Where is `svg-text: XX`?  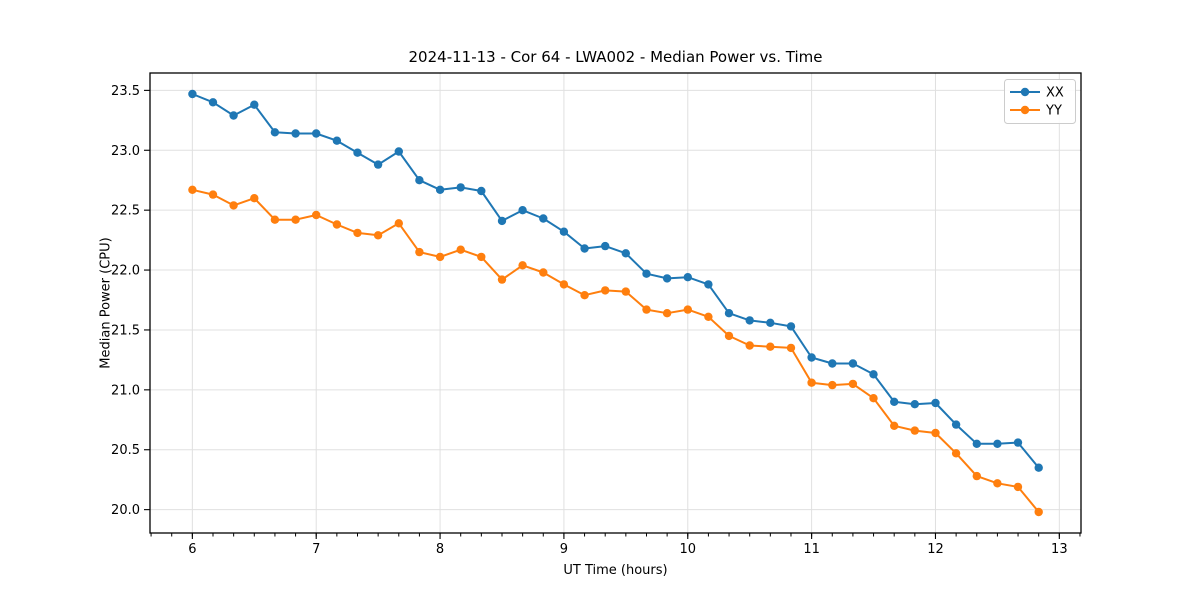 svg-text: XX is located at coordinates (1055, 93).